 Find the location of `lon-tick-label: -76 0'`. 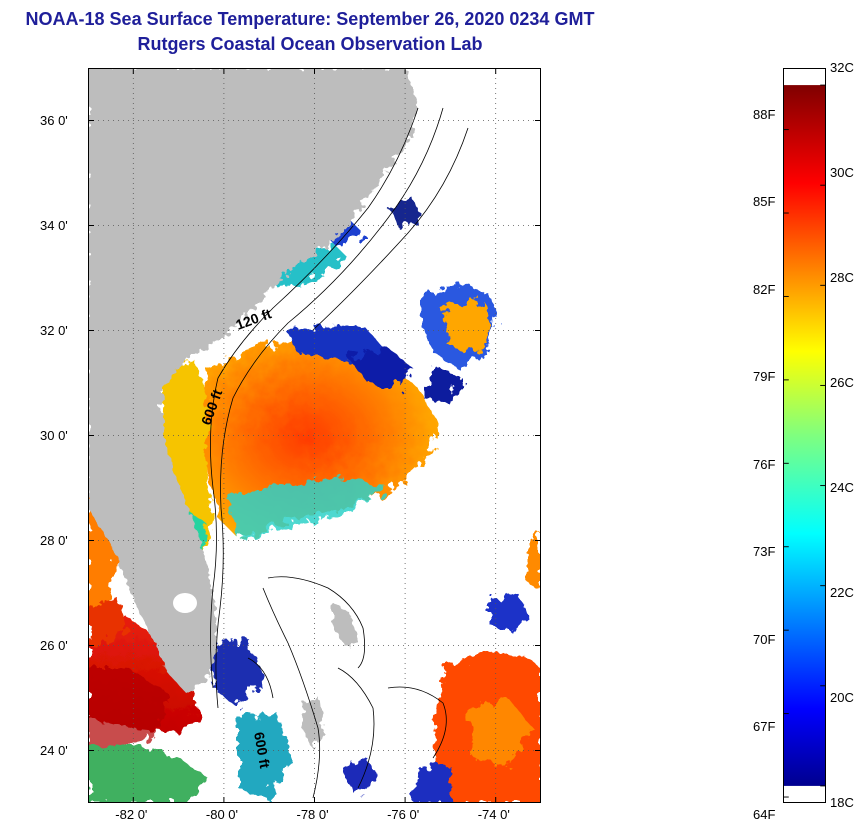

lon-tick-label: -76 0' is located at coordinates (403, 814).